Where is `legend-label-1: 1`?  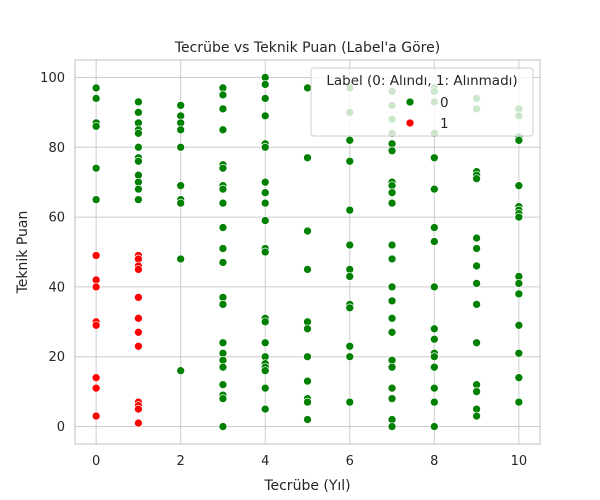
legend-label-1: 1 is located at coordinates (444, 124).